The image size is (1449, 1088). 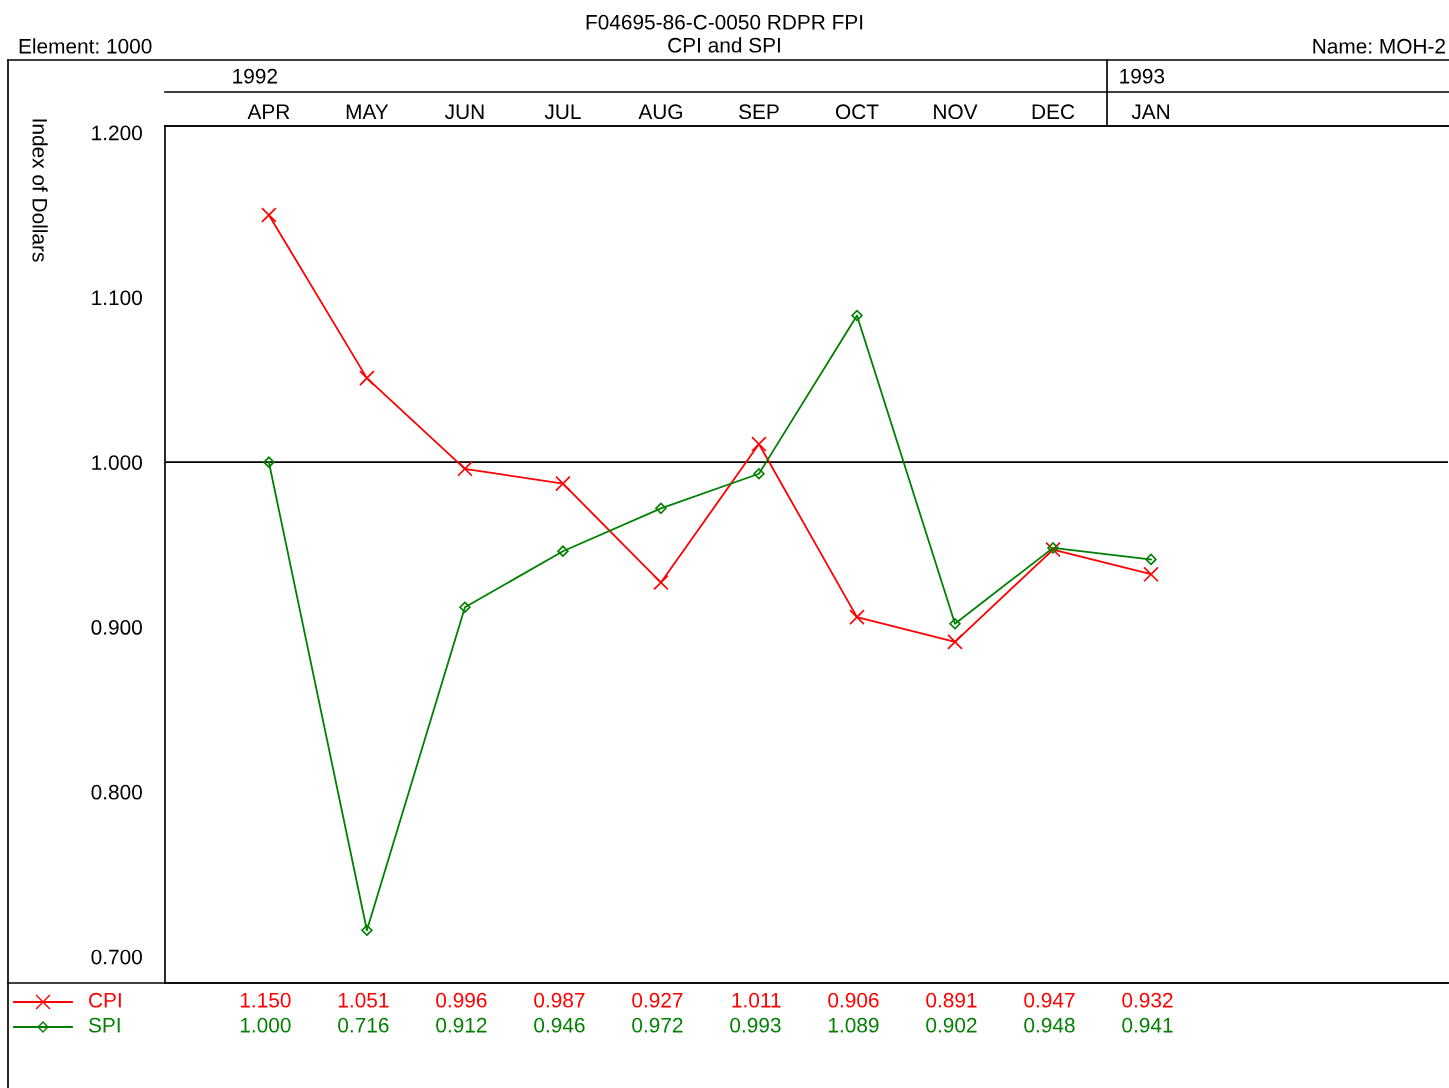 I want to click on x-tick-label: OCT, so click(x=857, y=112).